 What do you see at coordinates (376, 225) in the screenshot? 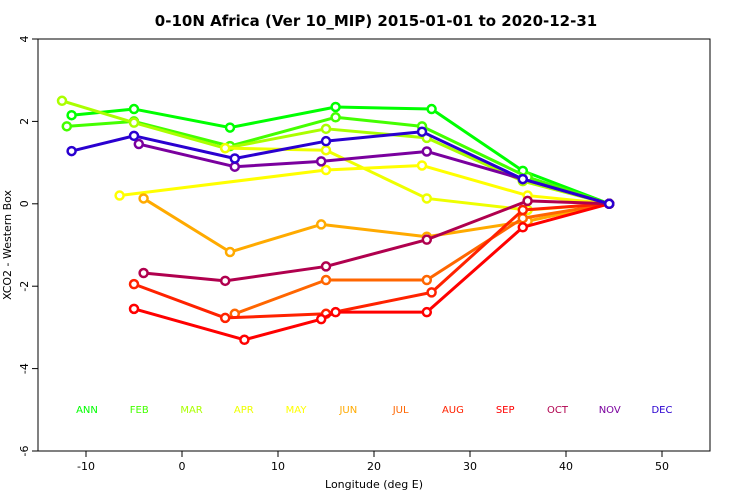
I see `series-line-jun` at bounding box center [376, 225].